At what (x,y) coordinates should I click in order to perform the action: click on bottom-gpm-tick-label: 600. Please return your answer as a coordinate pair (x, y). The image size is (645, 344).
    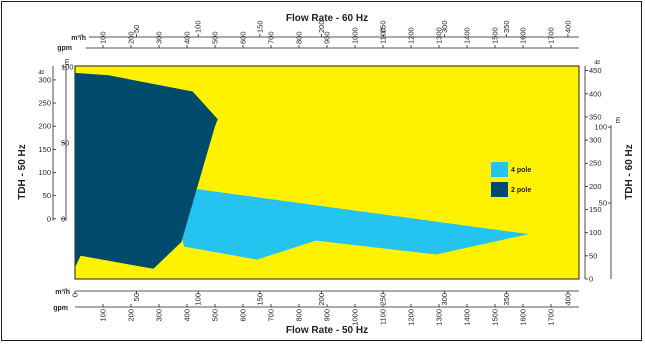
    Looking at the image, I should click on (243, 315).